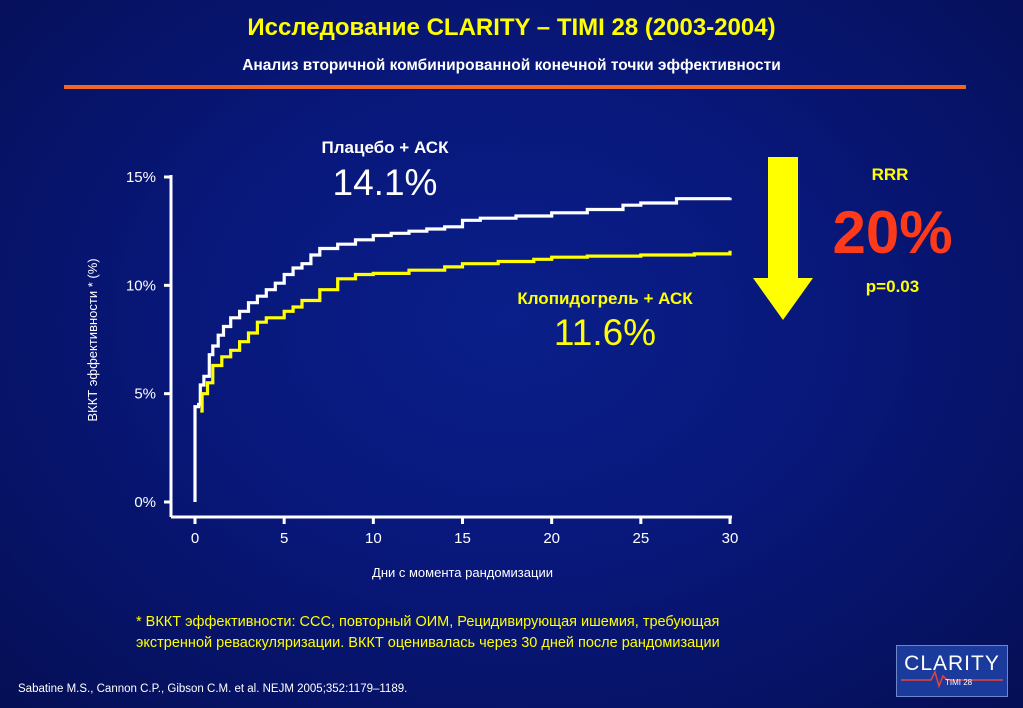 The width and height of the screenshot is (1023, 708). What do you see at coordinates (515, 87) in the screenshot?
I see `title-divider` at bounding box center [515, 87].